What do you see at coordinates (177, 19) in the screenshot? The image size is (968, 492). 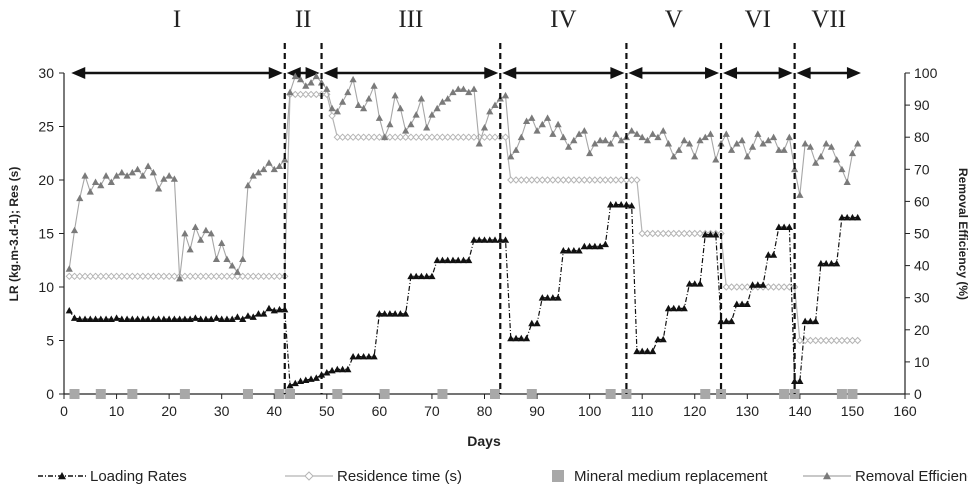 I see `phase-label: I` at bounding box center [177, 19].